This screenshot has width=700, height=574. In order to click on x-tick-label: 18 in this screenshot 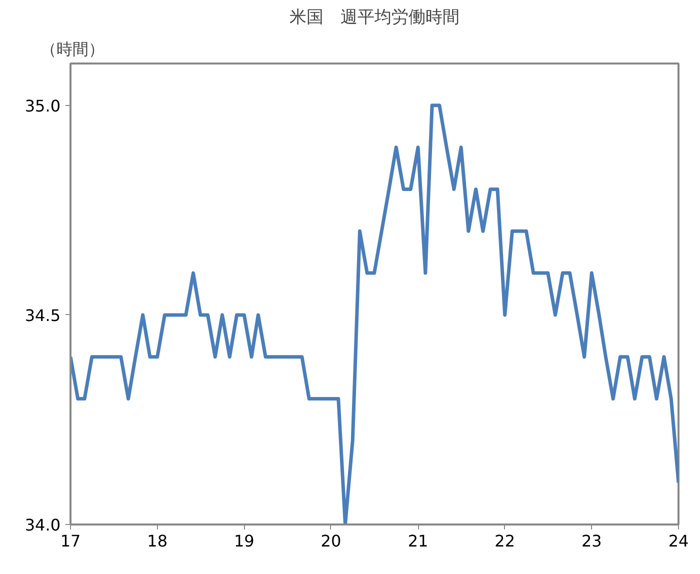, I will do `click(157, 541)`.